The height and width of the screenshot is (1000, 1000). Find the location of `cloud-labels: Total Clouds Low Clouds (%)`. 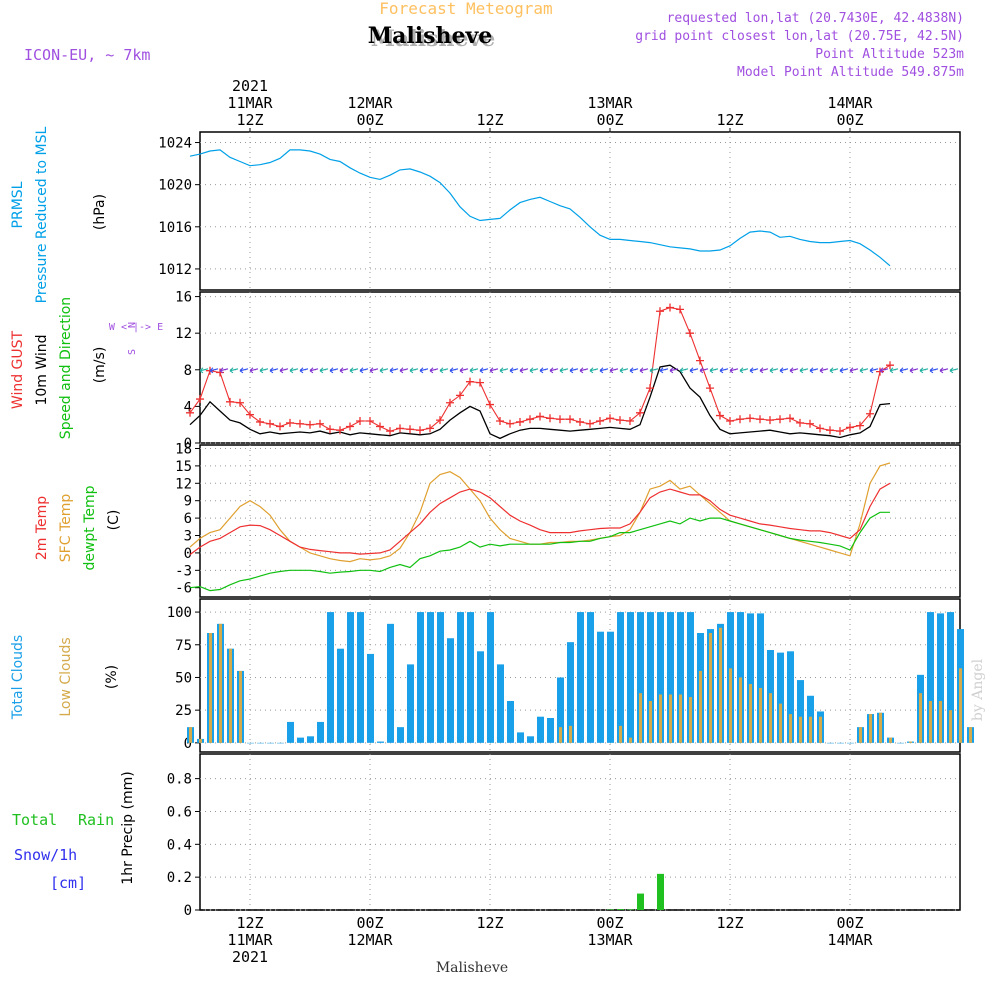

cloud-labels: Total Clouds Low Clouds (%) is located at coordinates (65, 677).